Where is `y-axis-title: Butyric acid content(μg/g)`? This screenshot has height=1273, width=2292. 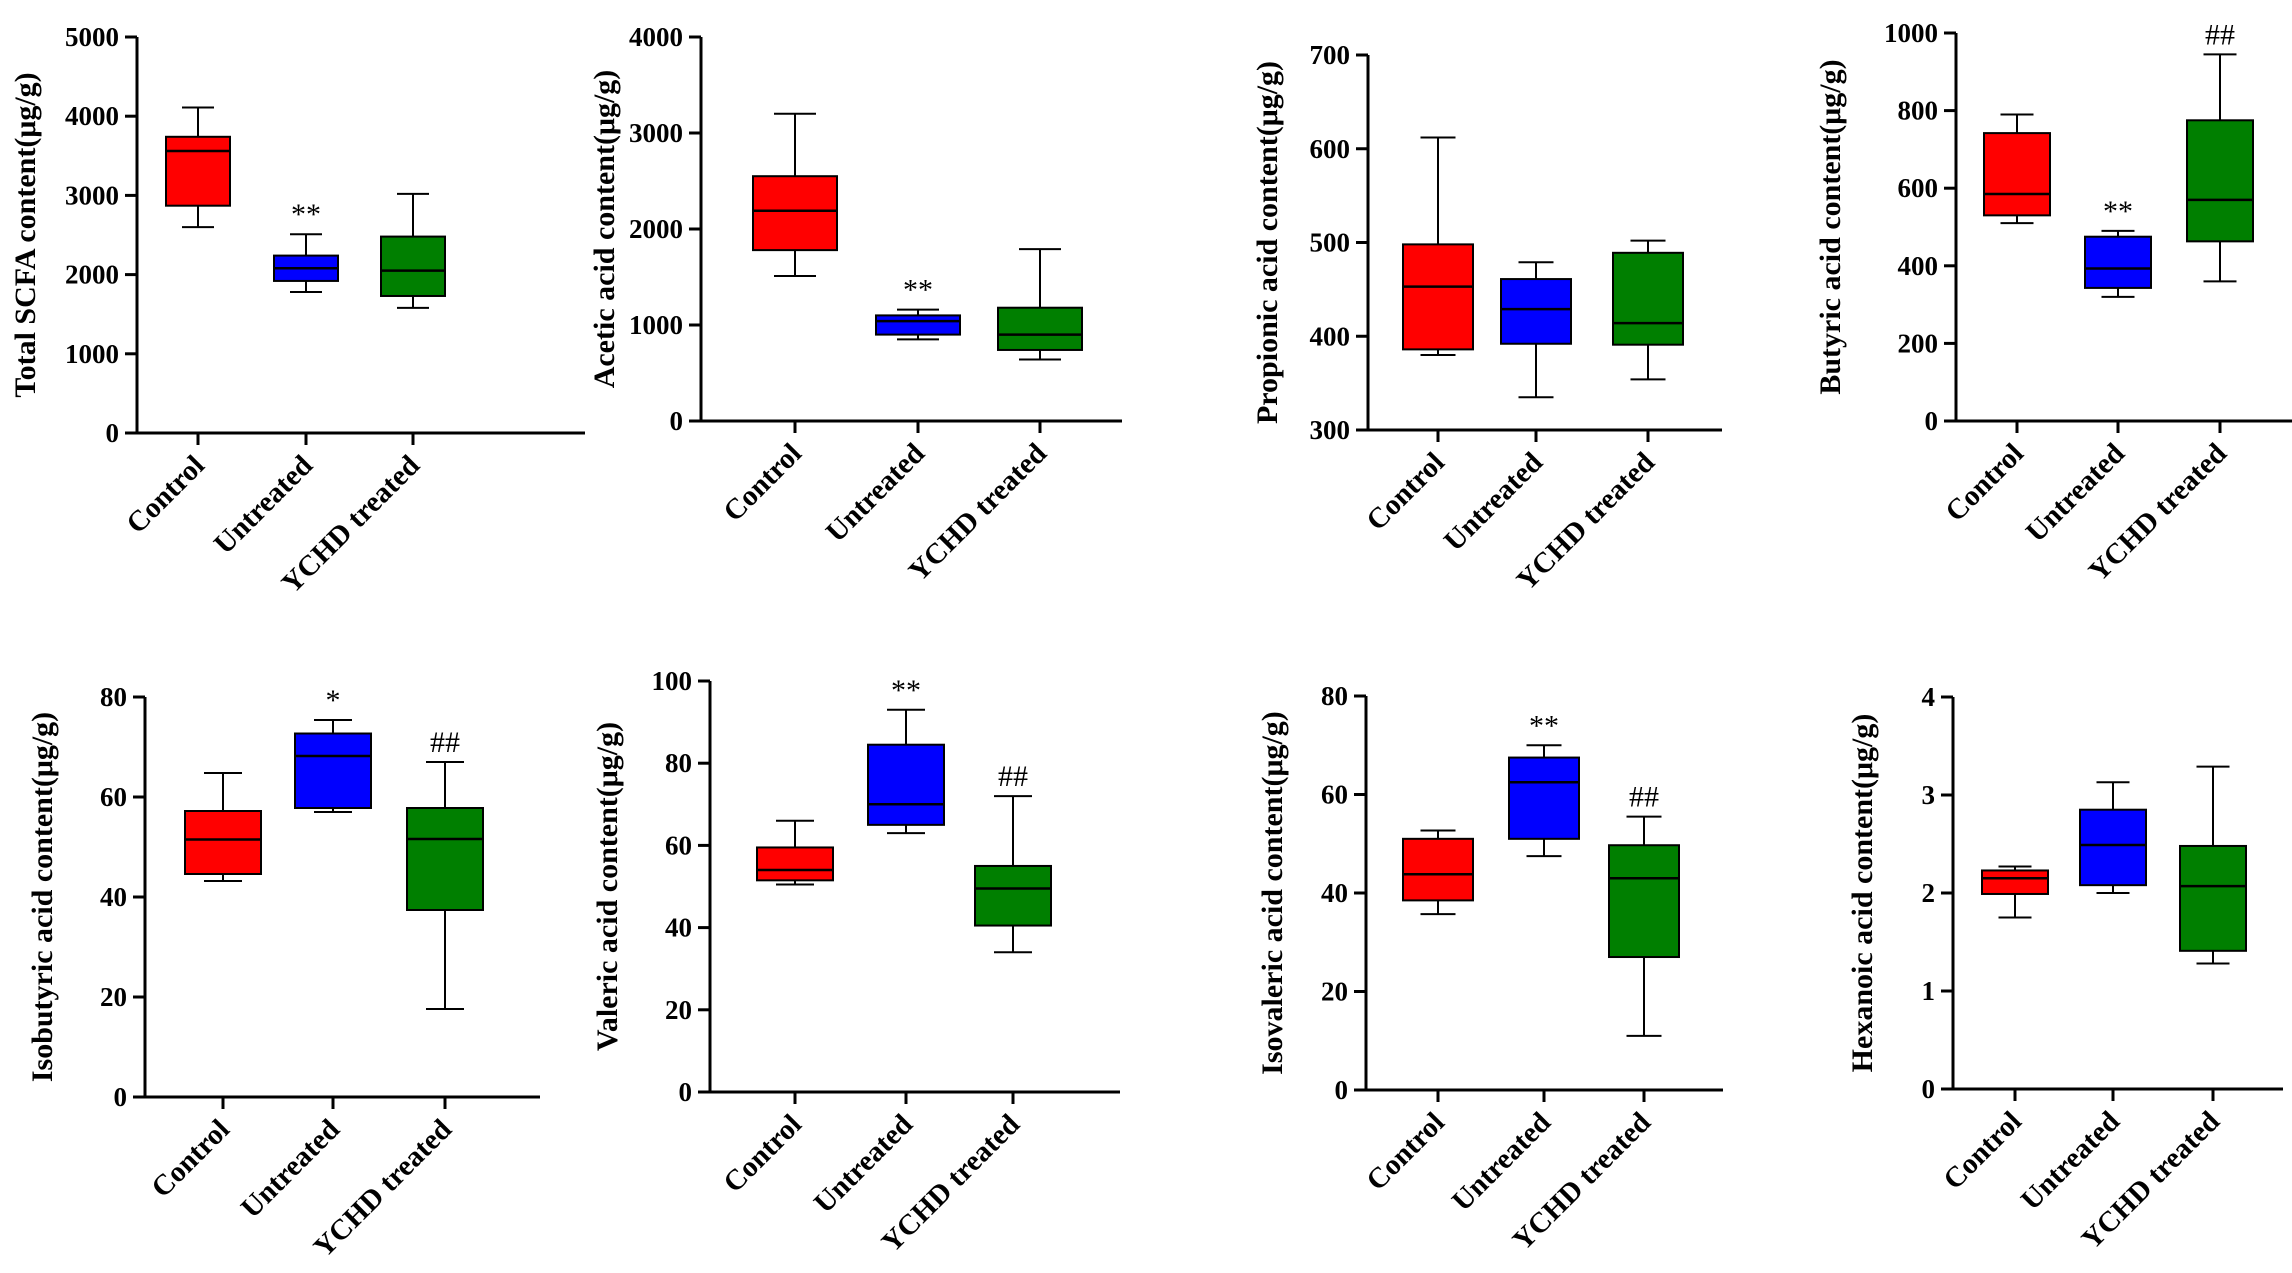 y-axis-title: Butyric acid content(μg/g) is located at coordinates (1830, 226).